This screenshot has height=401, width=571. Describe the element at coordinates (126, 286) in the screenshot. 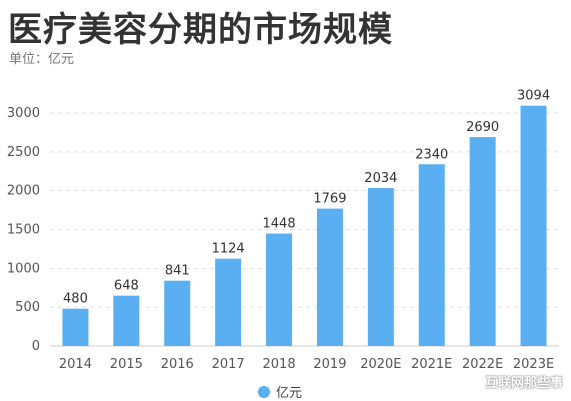

I see `data-label: 648` at that location.